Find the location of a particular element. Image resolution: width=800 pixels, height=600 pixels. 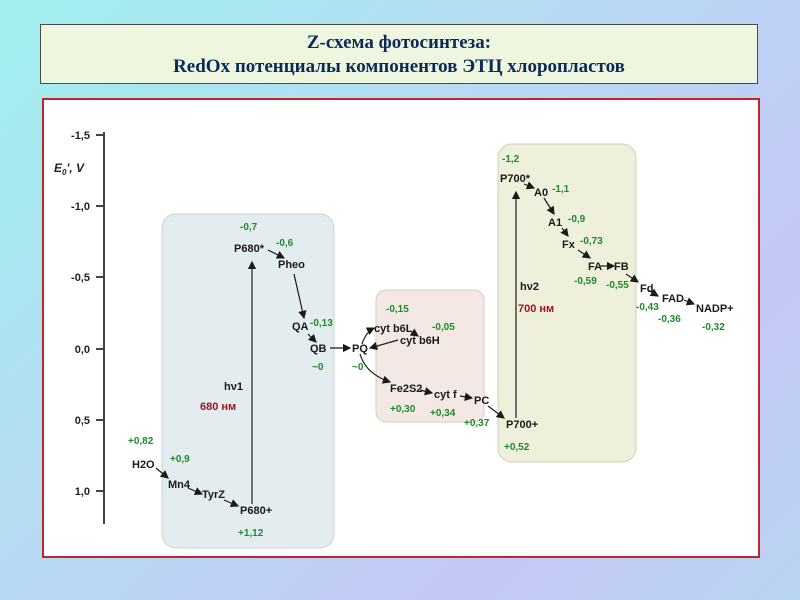

700nm-label: 700 нм is located at coordinates (536, 309).